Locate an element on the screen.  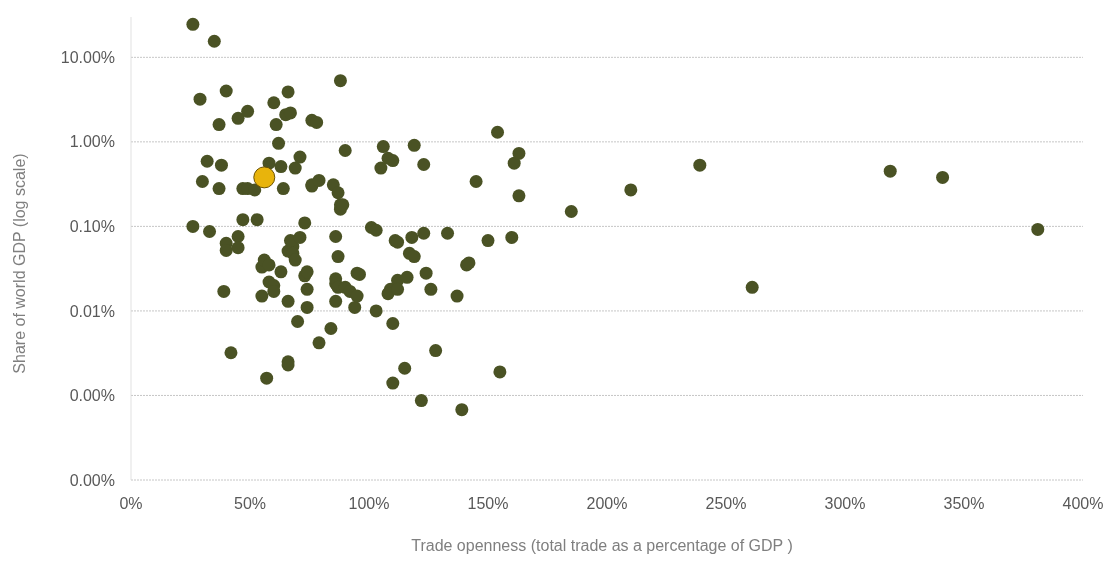
y-tick-label: 0.01% is located at coordinates (92, 311).